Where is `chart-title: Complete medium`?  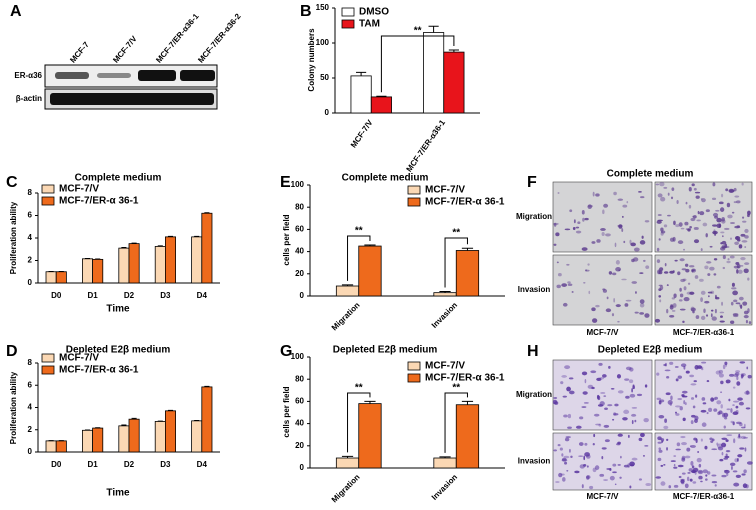 chart-title: Complete medium is located at coordinates (385, 178).